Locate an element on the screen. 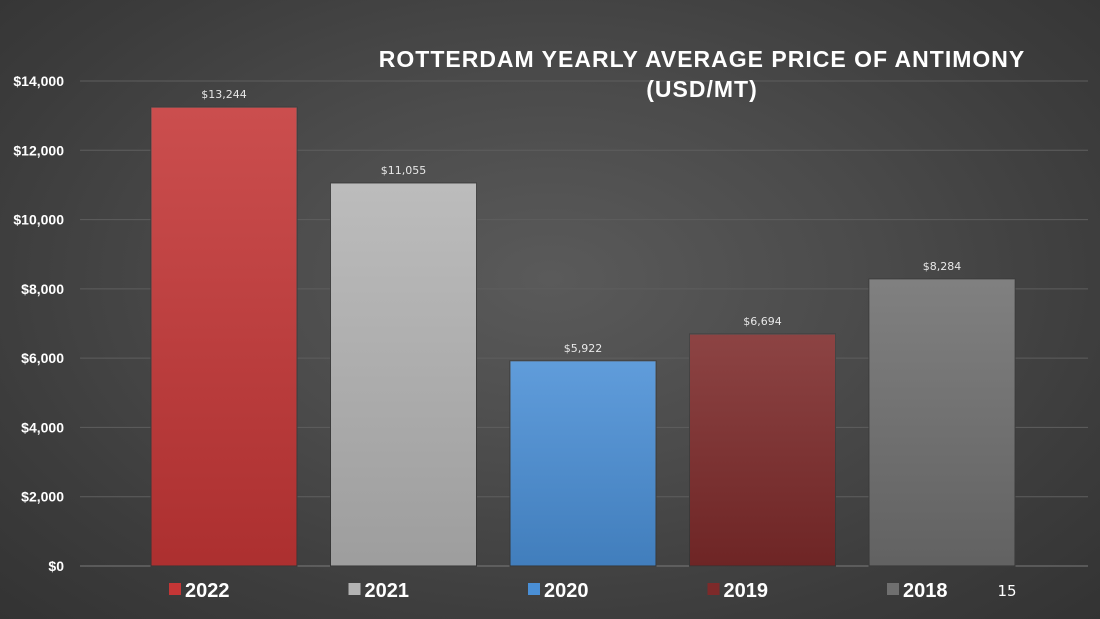 The height and width of the screenshot is (619, 1100). legend-swatch-2021 is located at coordinates (354, 589).